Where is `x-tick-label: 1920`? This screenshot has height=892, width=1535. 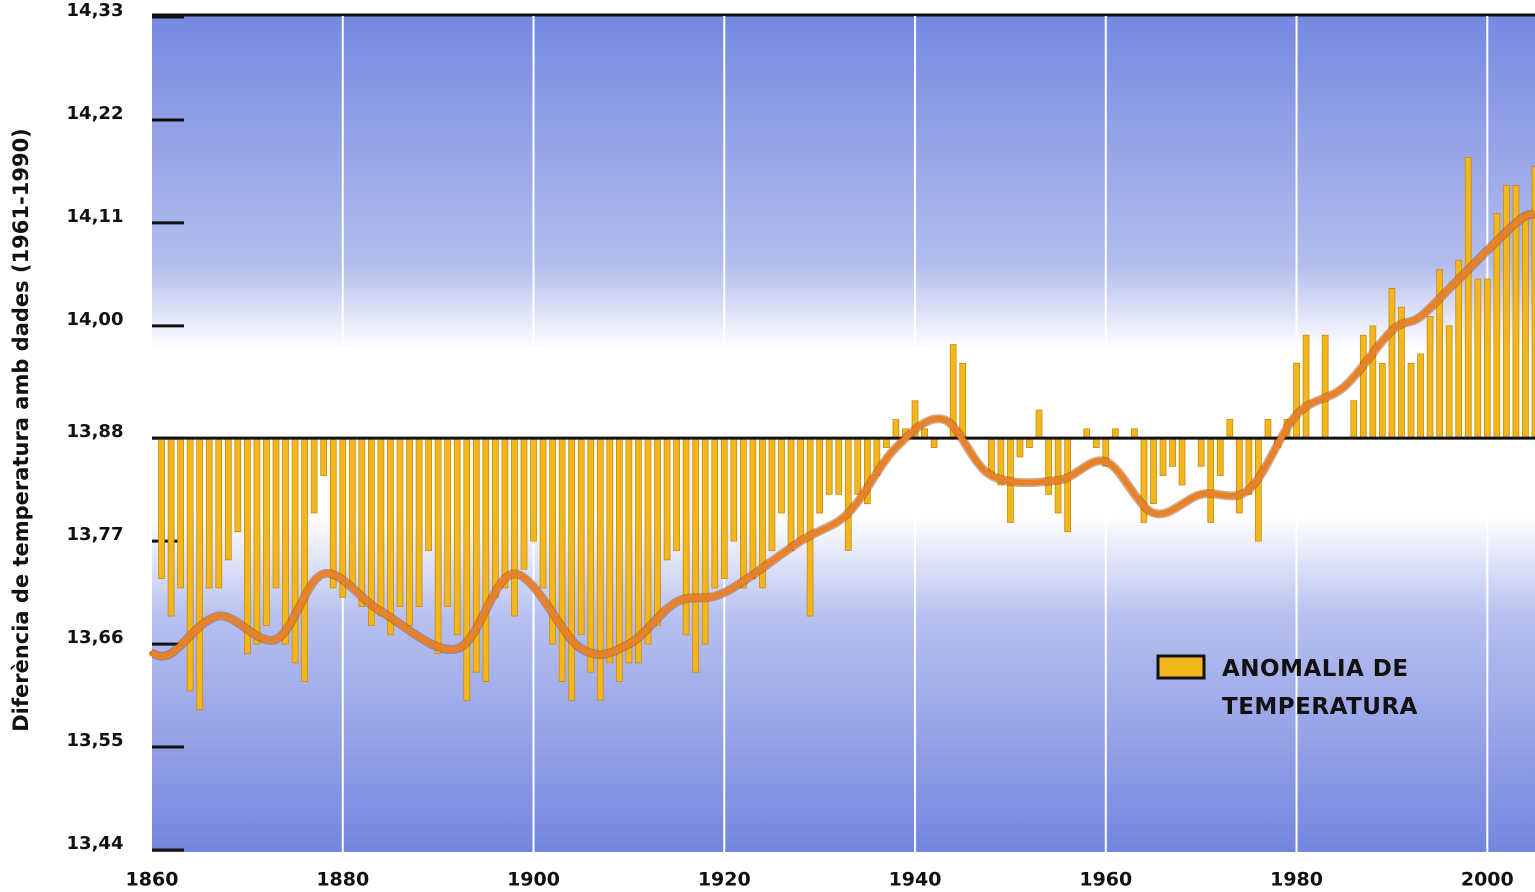
x-tick-label: 1920 is located at coordinates (724, 880).